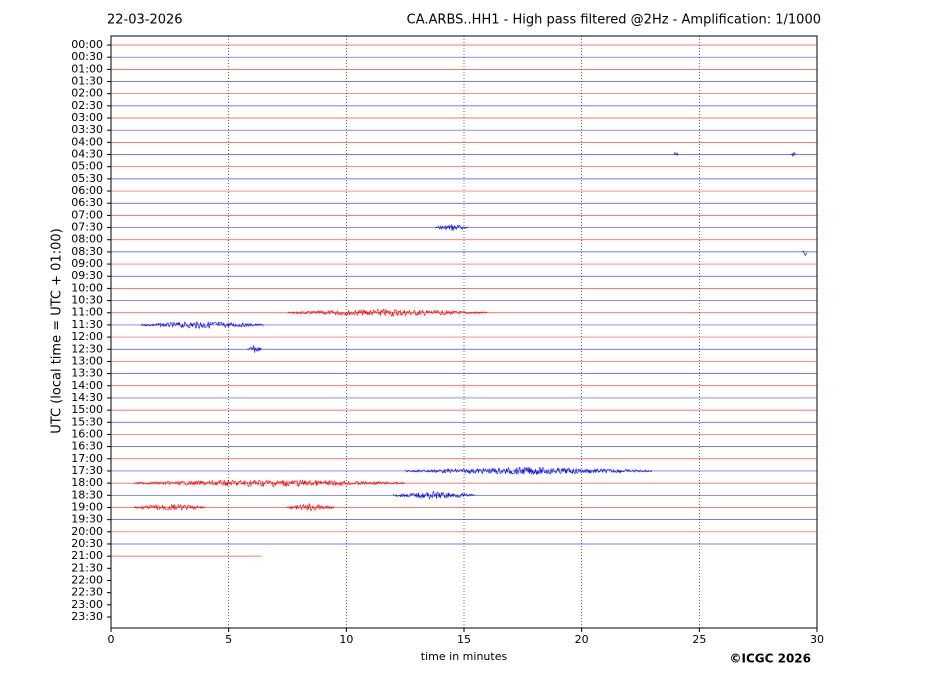 This screenshot has height=700, width=927. Describe the element at coordinates (87, 68) in the screenshot. I see `y-tick-label: 01:00` at that location.